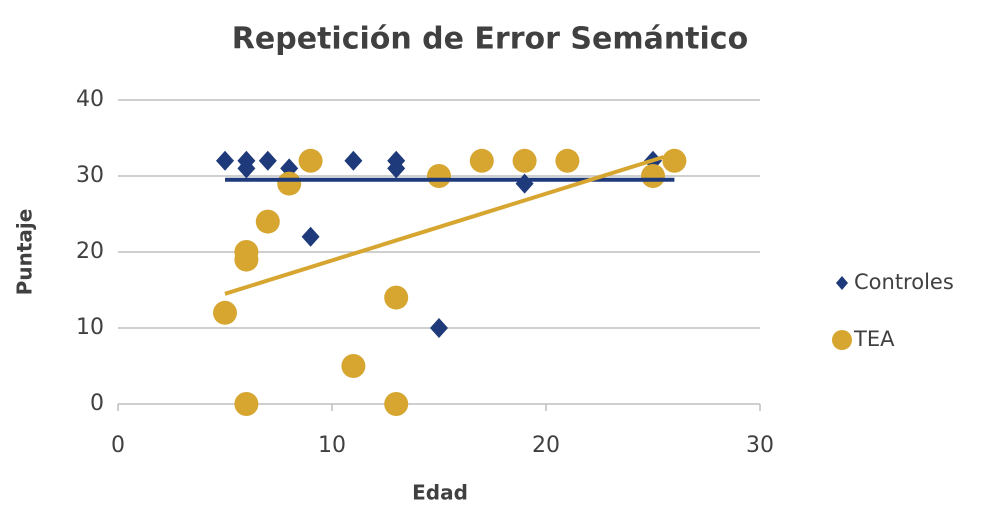 Image resolution: width=987 pixels, height=508 pixels. Describe the element at coordinates (332, 445) in the screenshot. I see `x-tick-label: 10` at that location.